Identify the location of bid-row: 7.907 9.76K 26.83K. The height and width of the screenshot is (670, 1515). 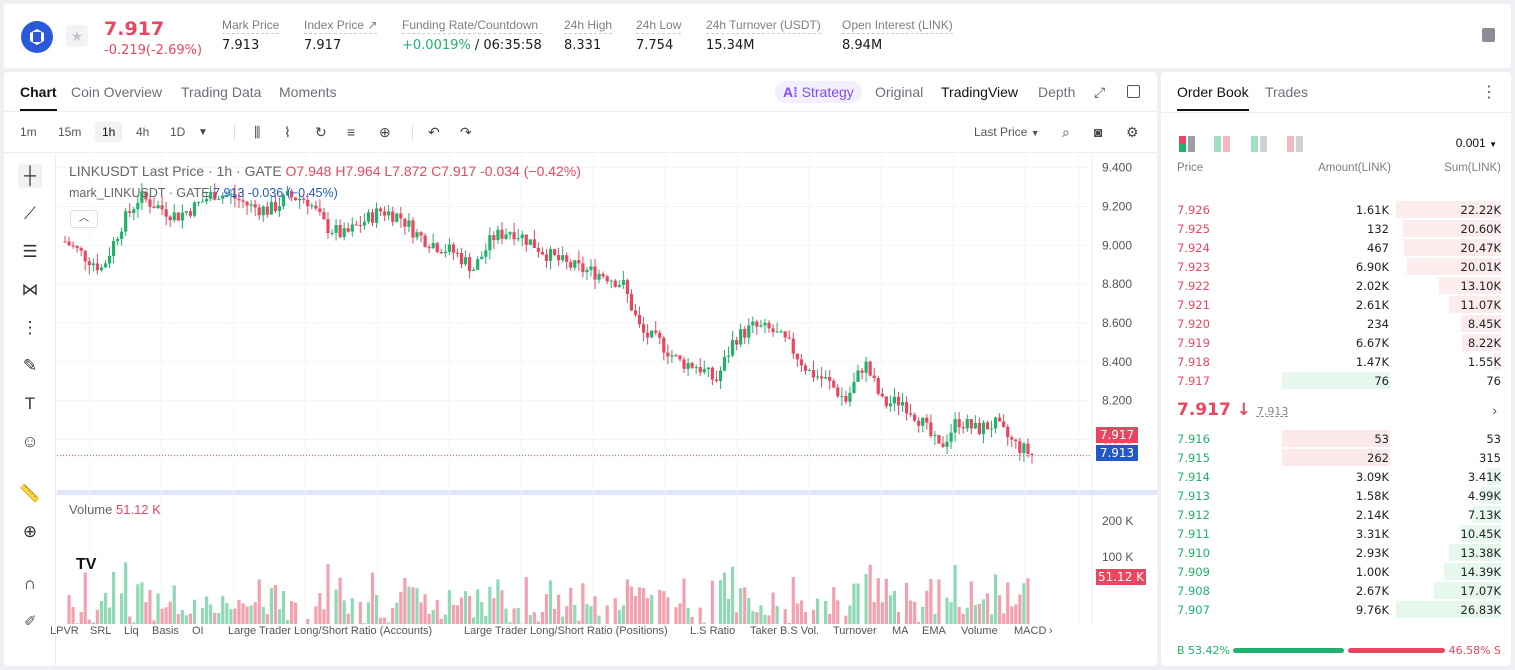
(1336, 609).